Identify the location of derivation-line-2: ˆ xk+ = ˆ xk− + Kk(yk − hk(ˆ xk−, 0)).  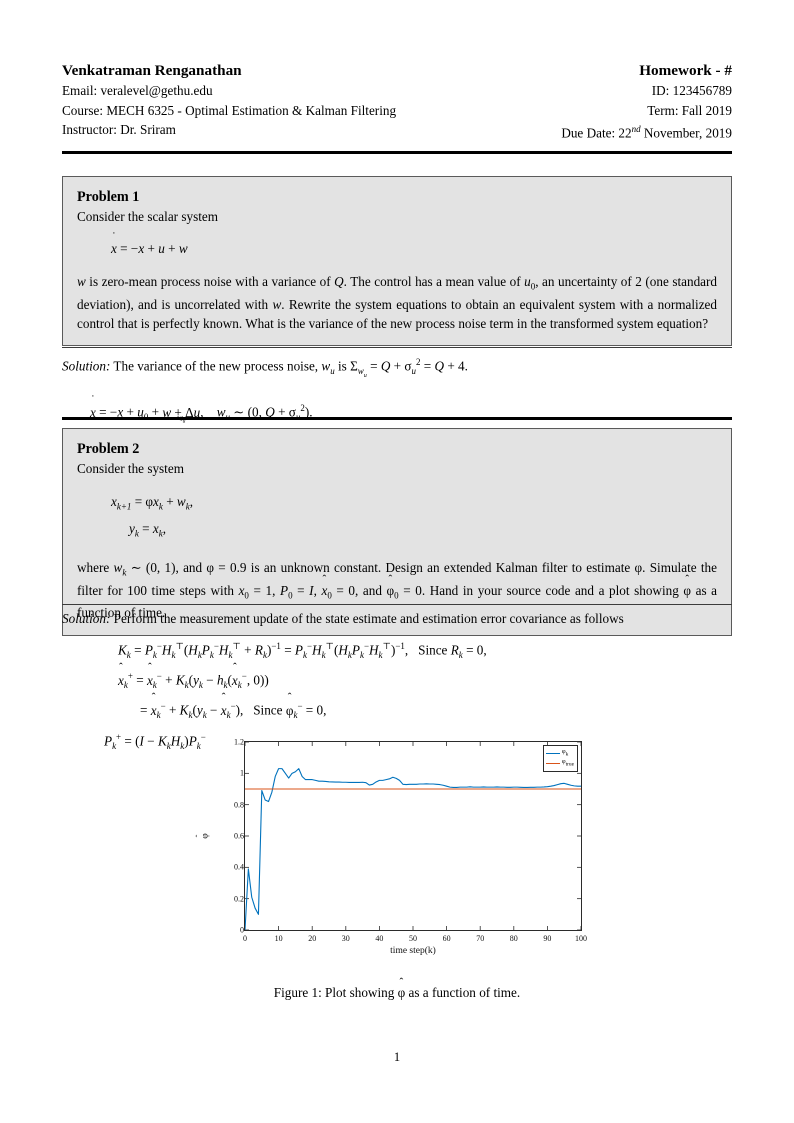
(193, 676).